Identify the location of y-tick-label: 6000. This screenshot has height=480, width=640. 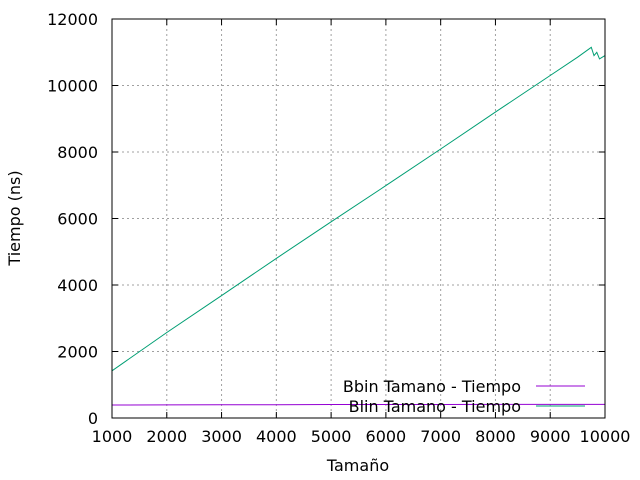
(77, 219).